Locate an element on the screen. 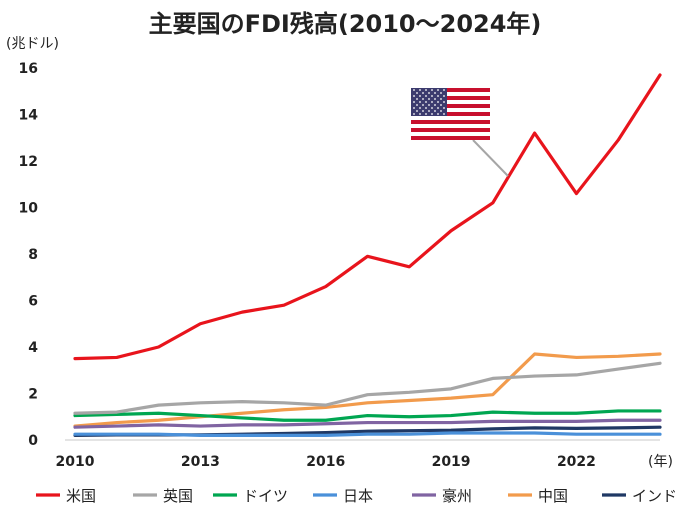  x-tick-label: 2010 is located at coordinates (75, 462).